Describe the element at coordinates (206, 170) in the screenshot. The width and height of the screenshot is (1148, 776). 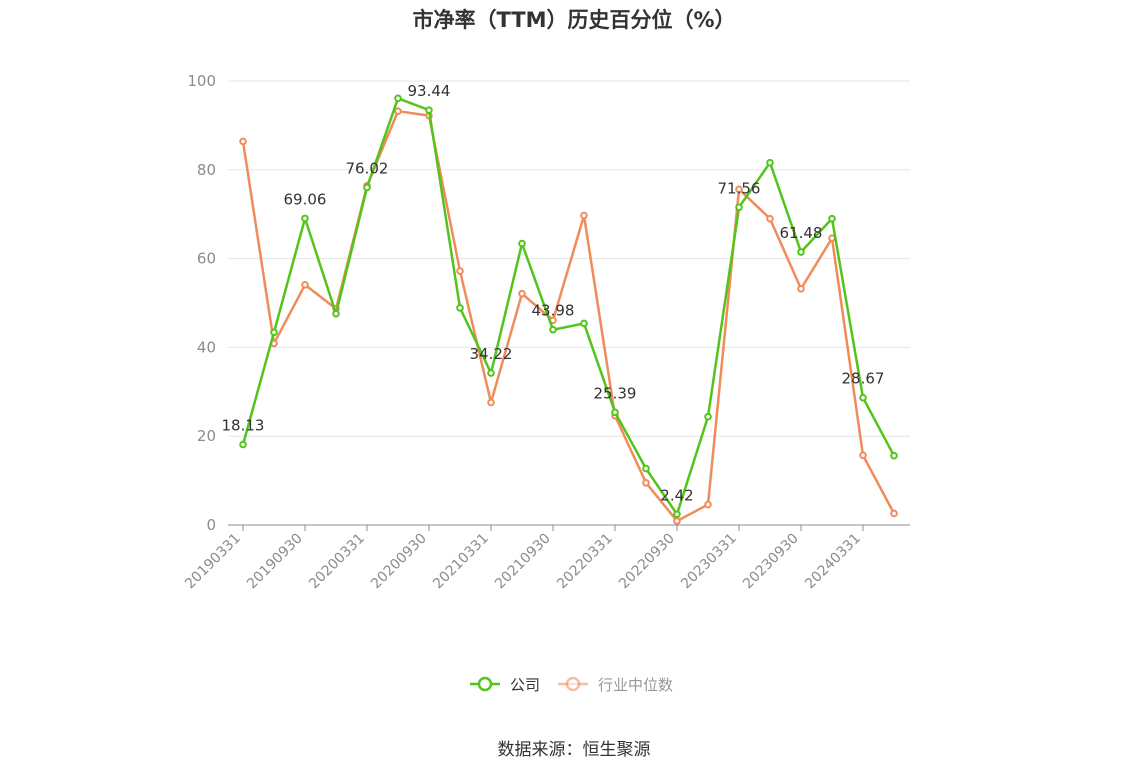
I see `y-tick-label: 80` at that location.